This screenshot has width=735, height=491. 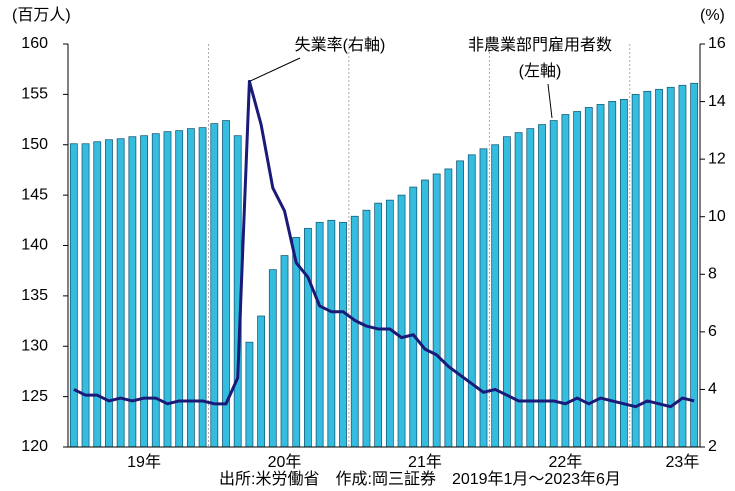 I want to click on y2-tick-label: 14, so click(x=717, y=101).